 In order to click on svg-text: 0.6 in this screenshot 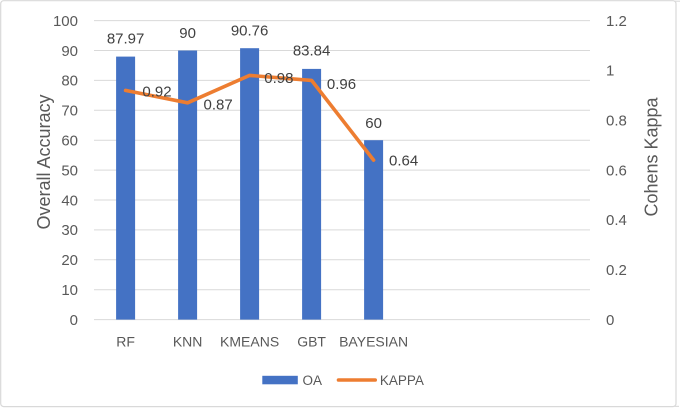, I will do `click(616, 170)`.